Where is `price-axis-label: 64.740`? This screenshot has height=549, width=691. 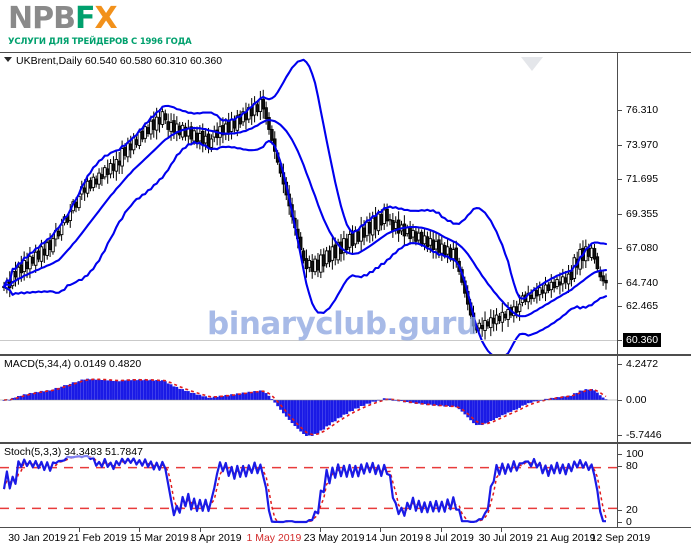 price-axis-label: 64.740 is located at coordinates (642, 283).